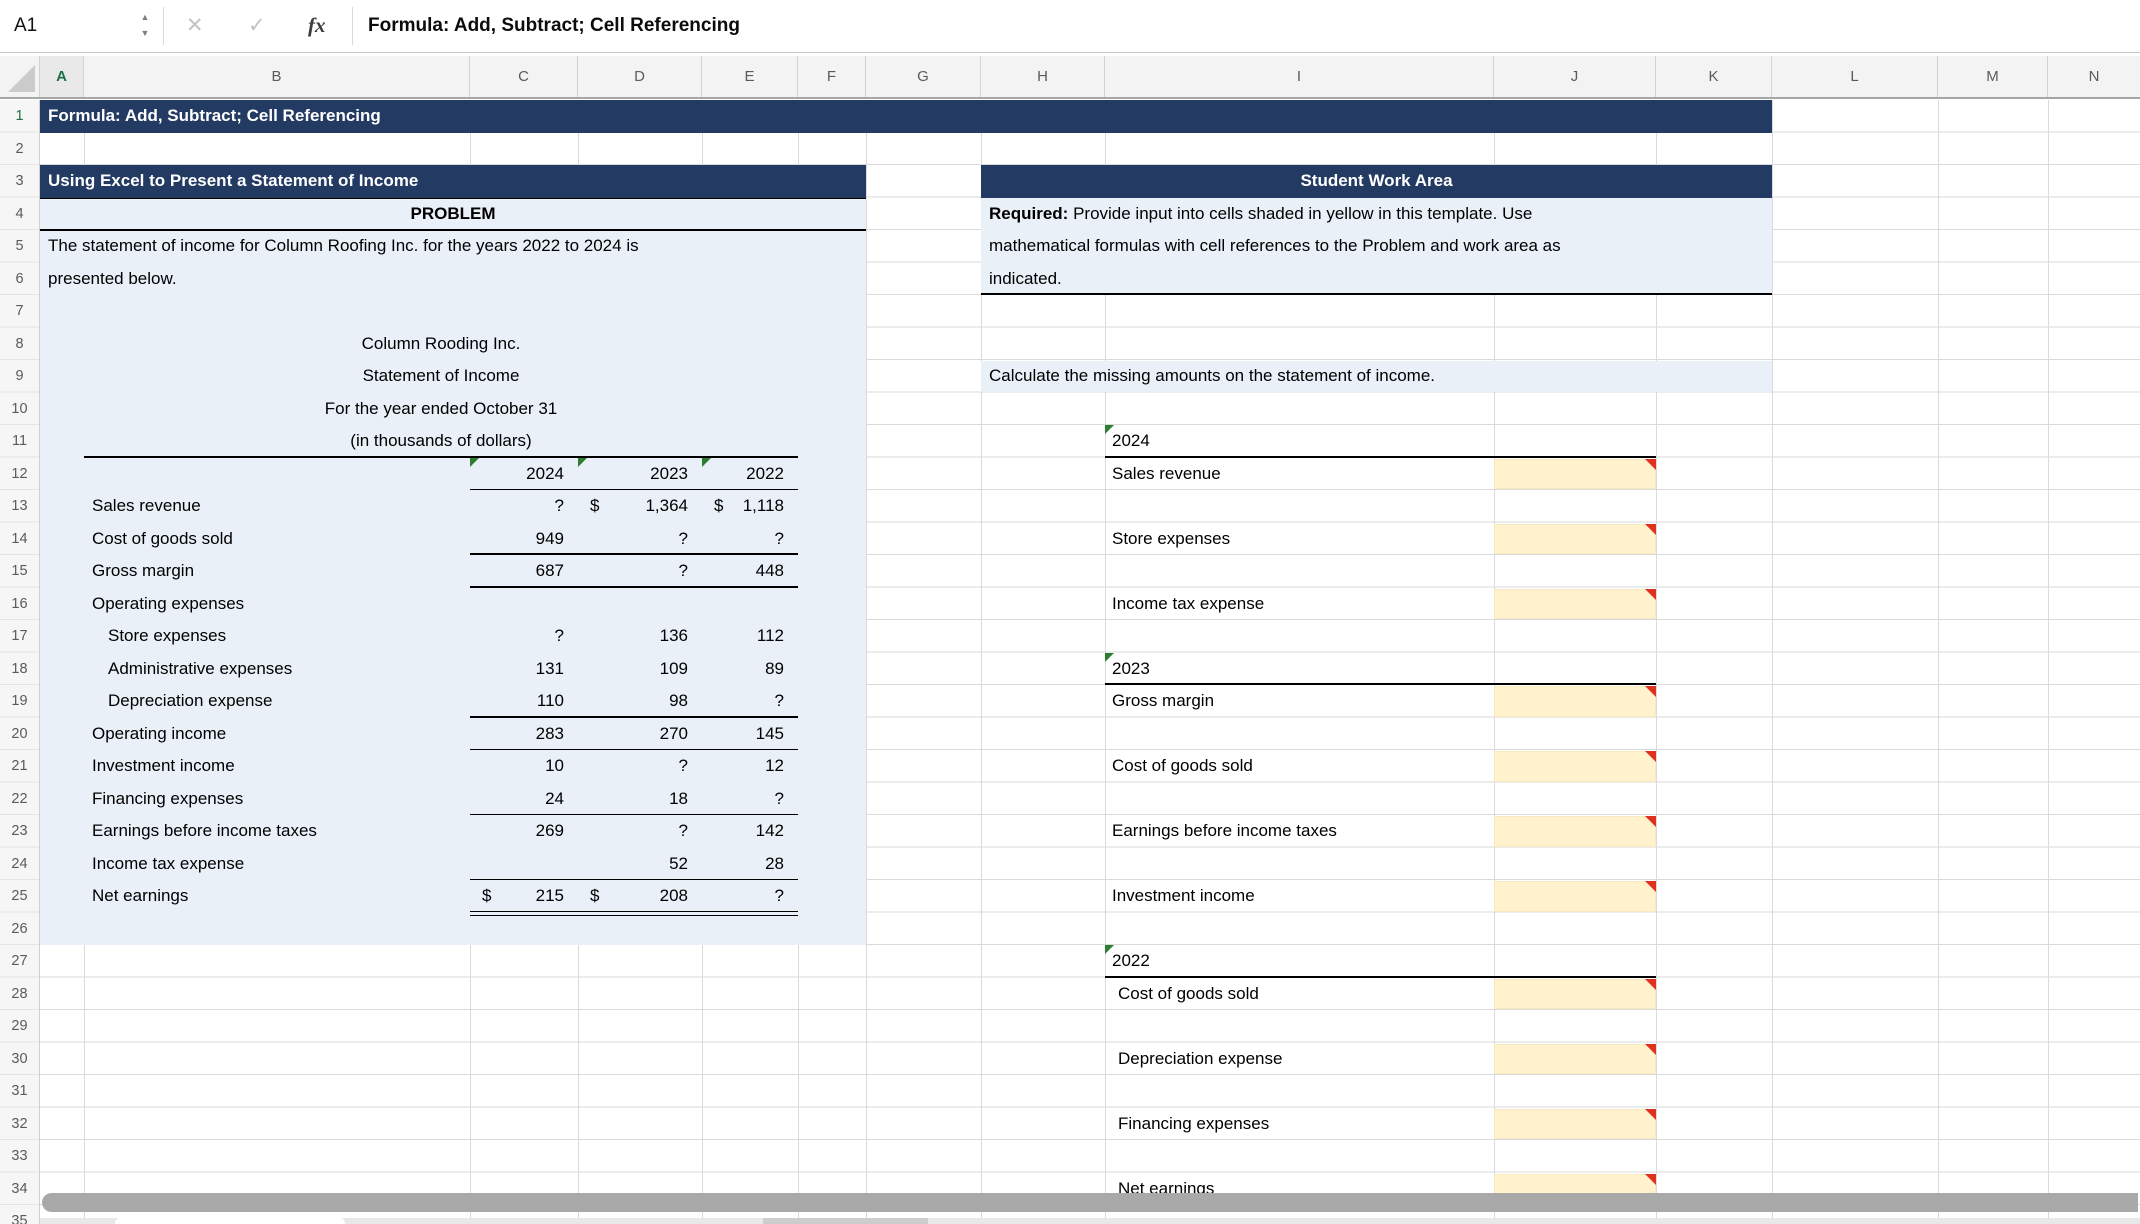 The width and height of the screenshot is (2140, 1224). What do you see at coordinates (19, 668) in the screenshot?
I see `row-header: 18` at bounding box center [19, 668].